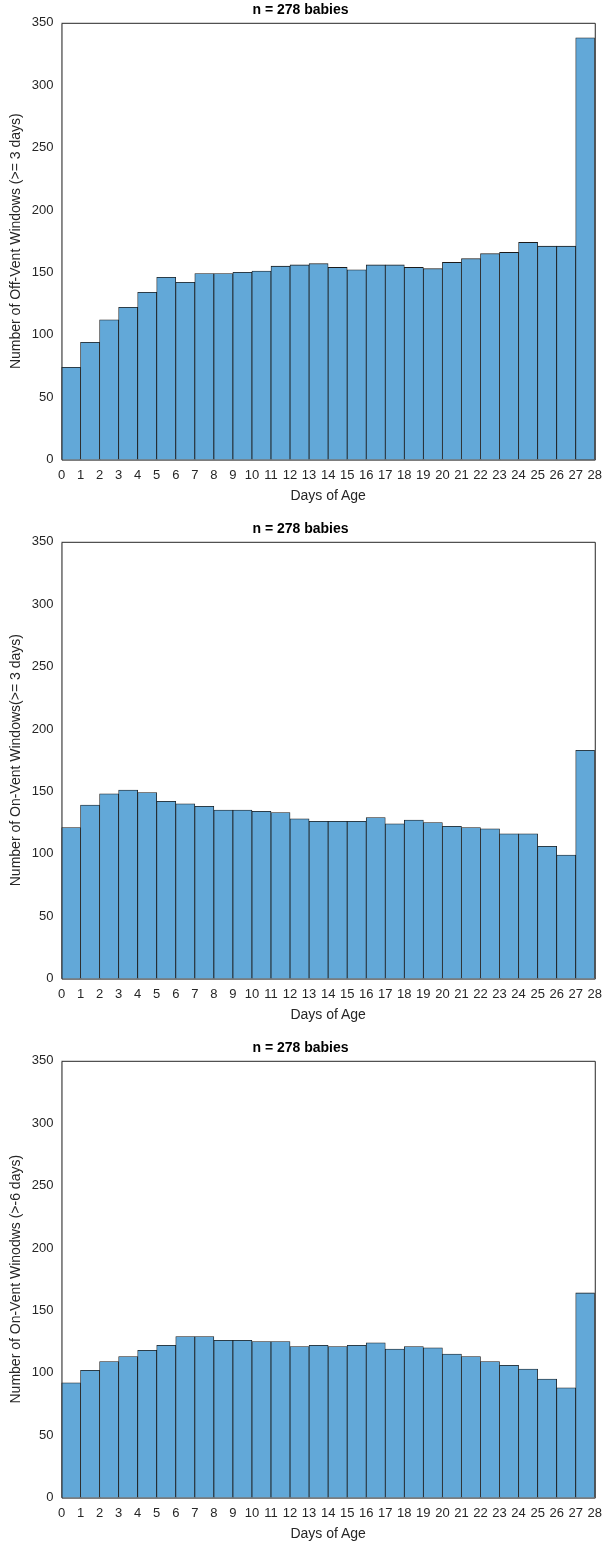 This screenshot has height=1559, width=605. Describe the element at coordinates (15, 1279) in the screenshot. I see `y-axis-title: Number of On-Vent Winodws (>-6 days)` at that location.